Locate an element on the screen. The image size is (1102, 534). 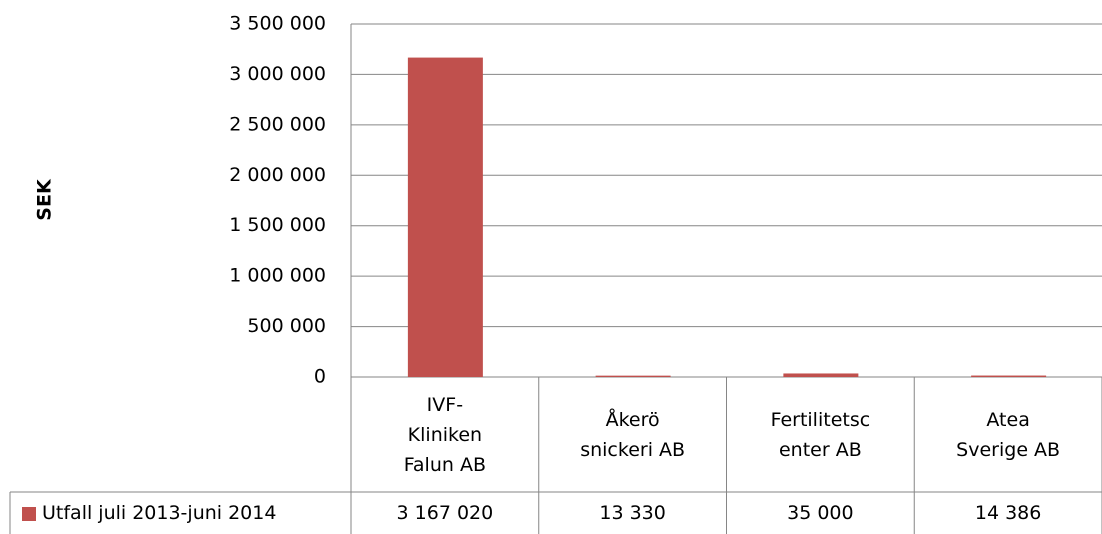
y-tick-label: 1 000 000 is located at coordinates (277, 276).